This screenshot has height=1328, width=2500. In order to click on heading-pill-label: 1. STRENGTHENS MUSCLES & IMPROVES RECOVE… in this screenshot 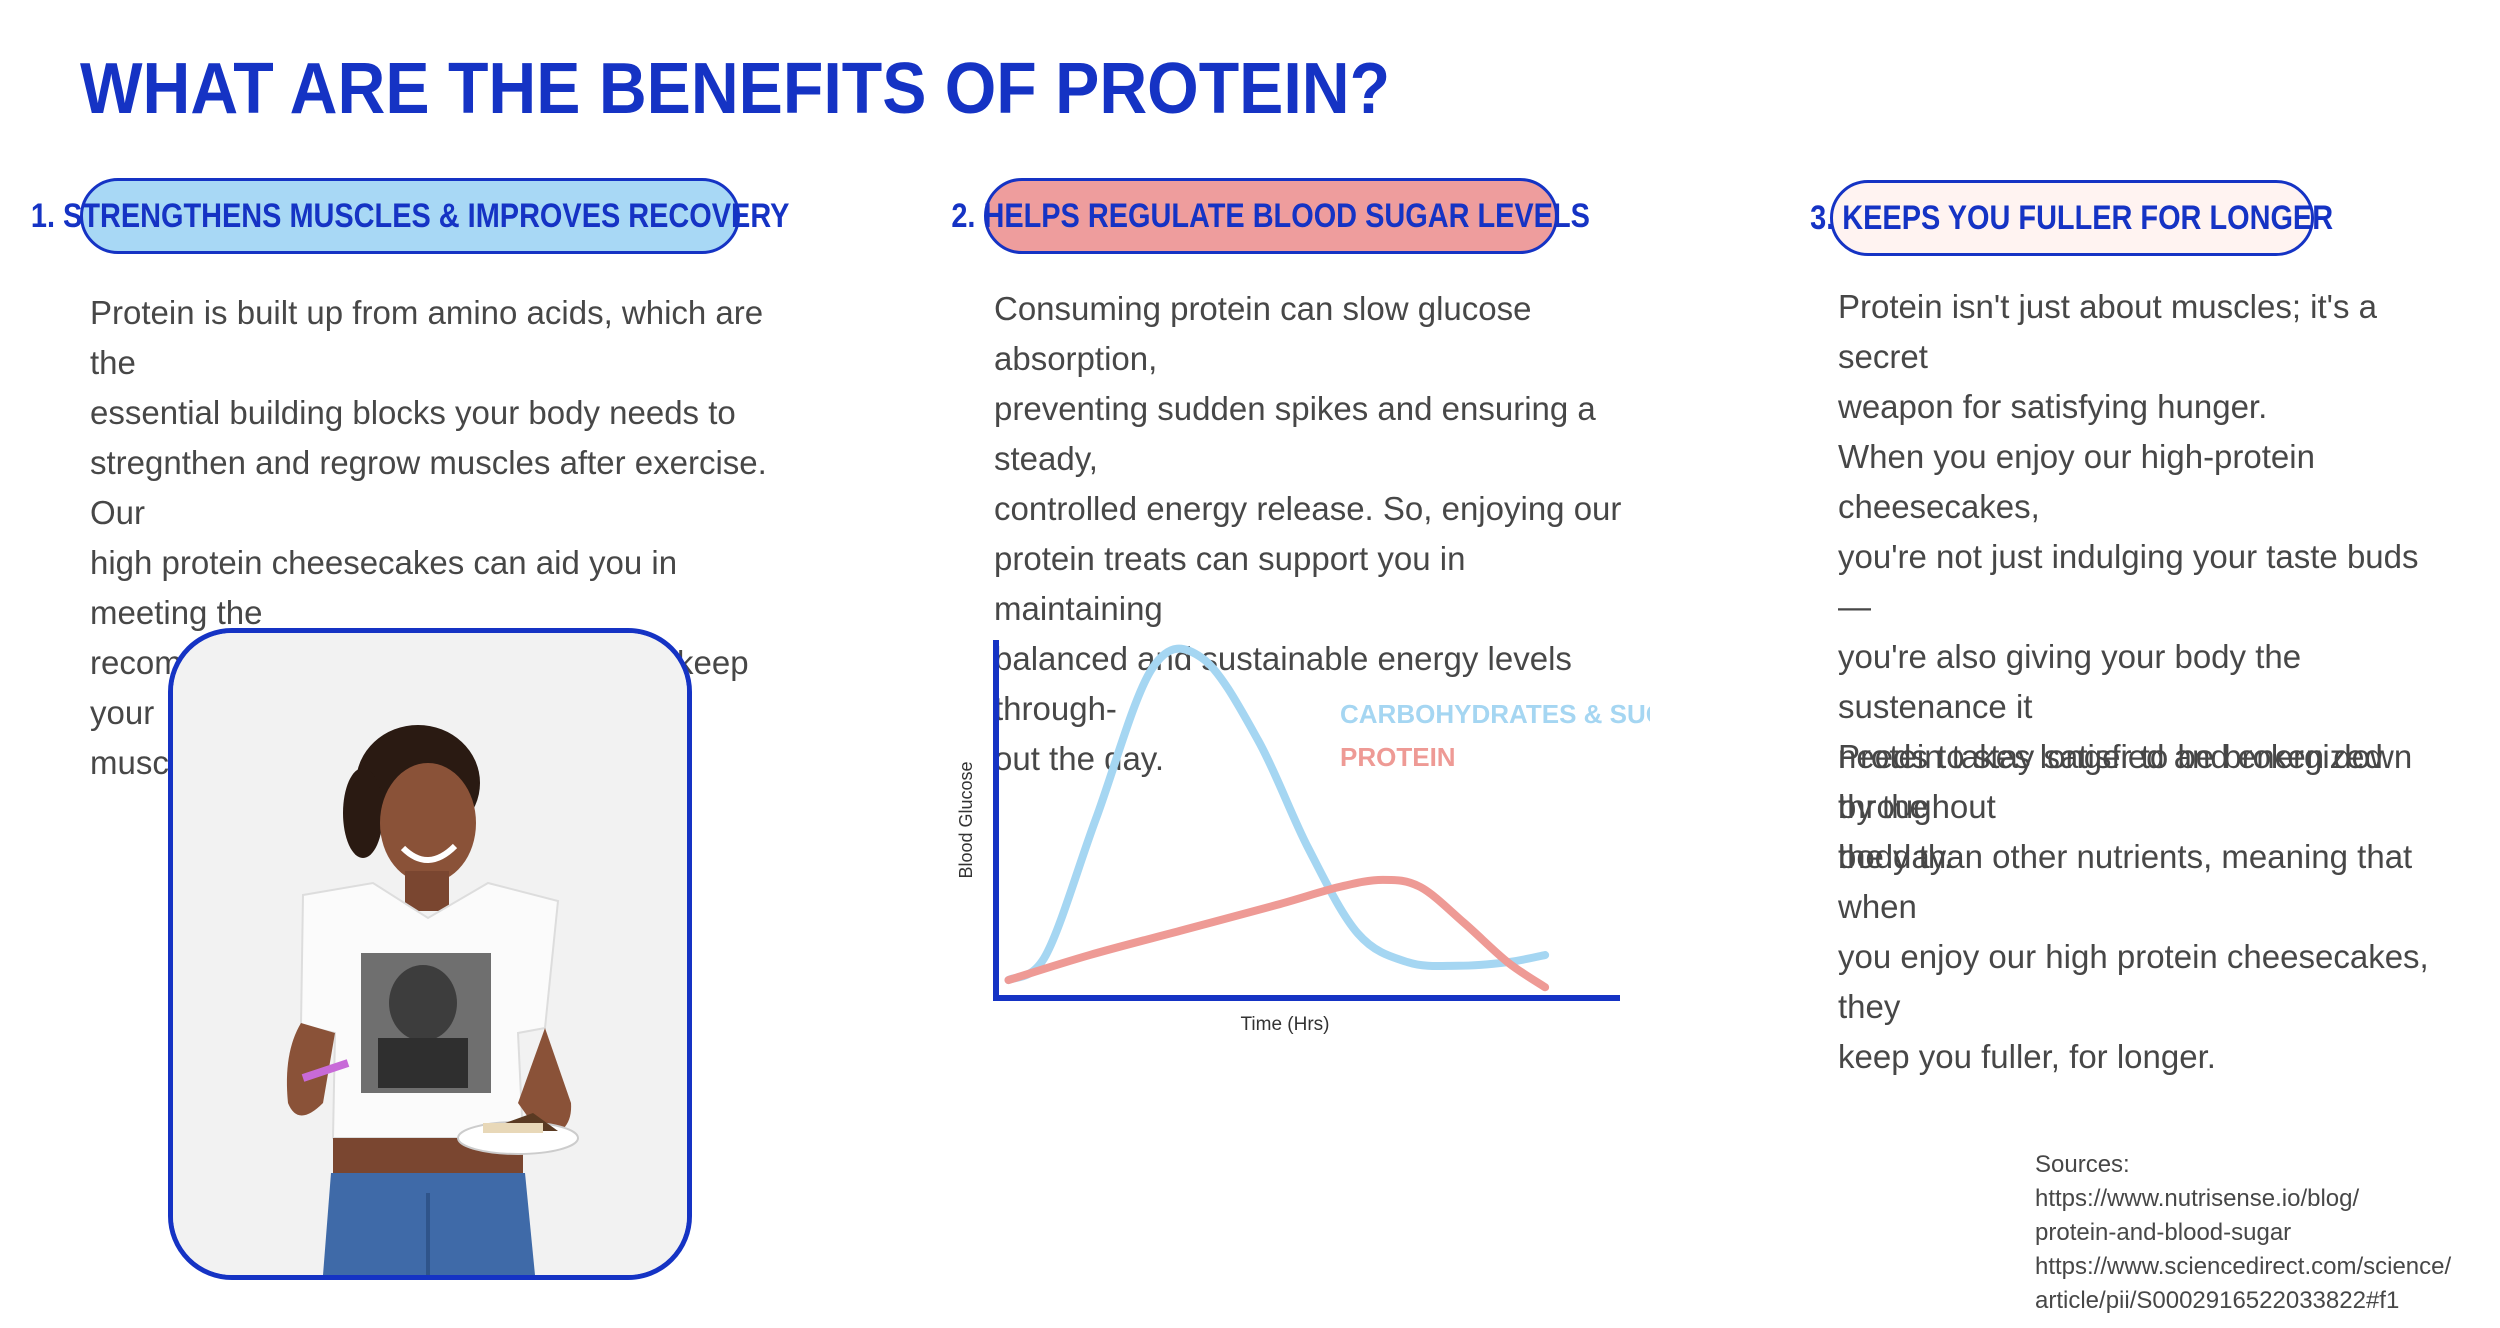, I will do `click(410, 215)`.